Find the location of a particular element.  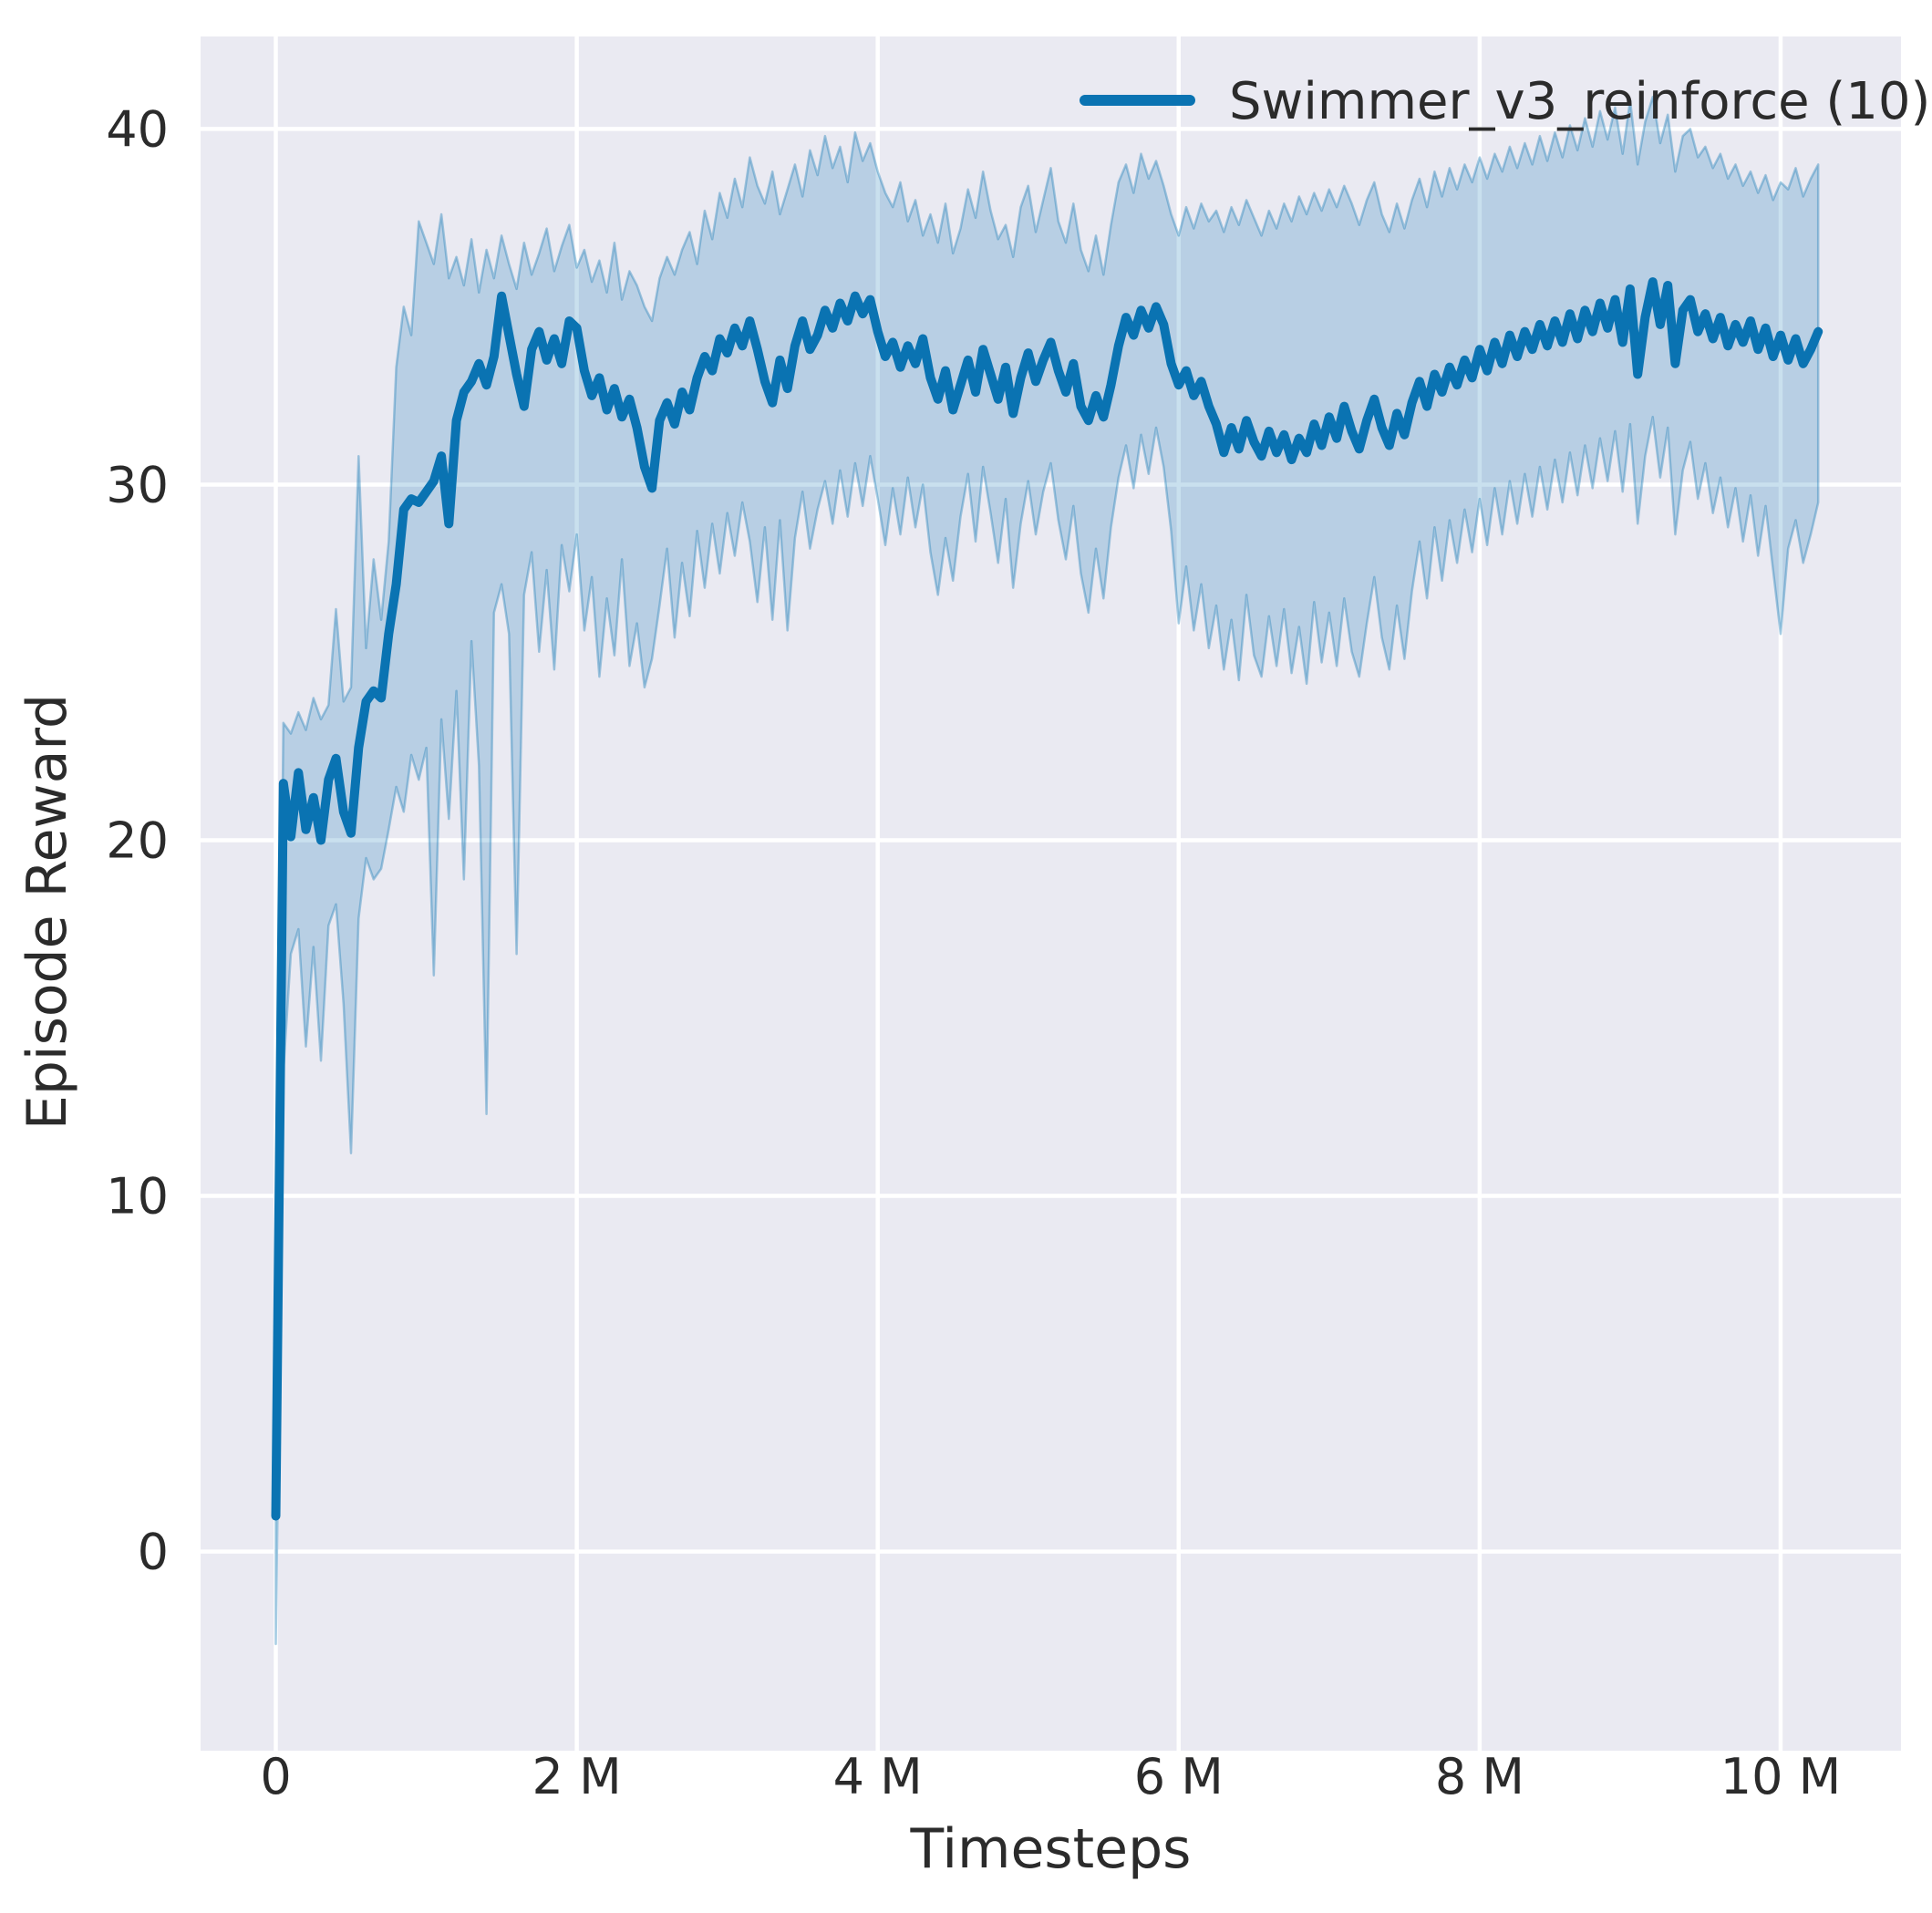

y-axis-label: Episode Reward is located at coordinates (47, 912).